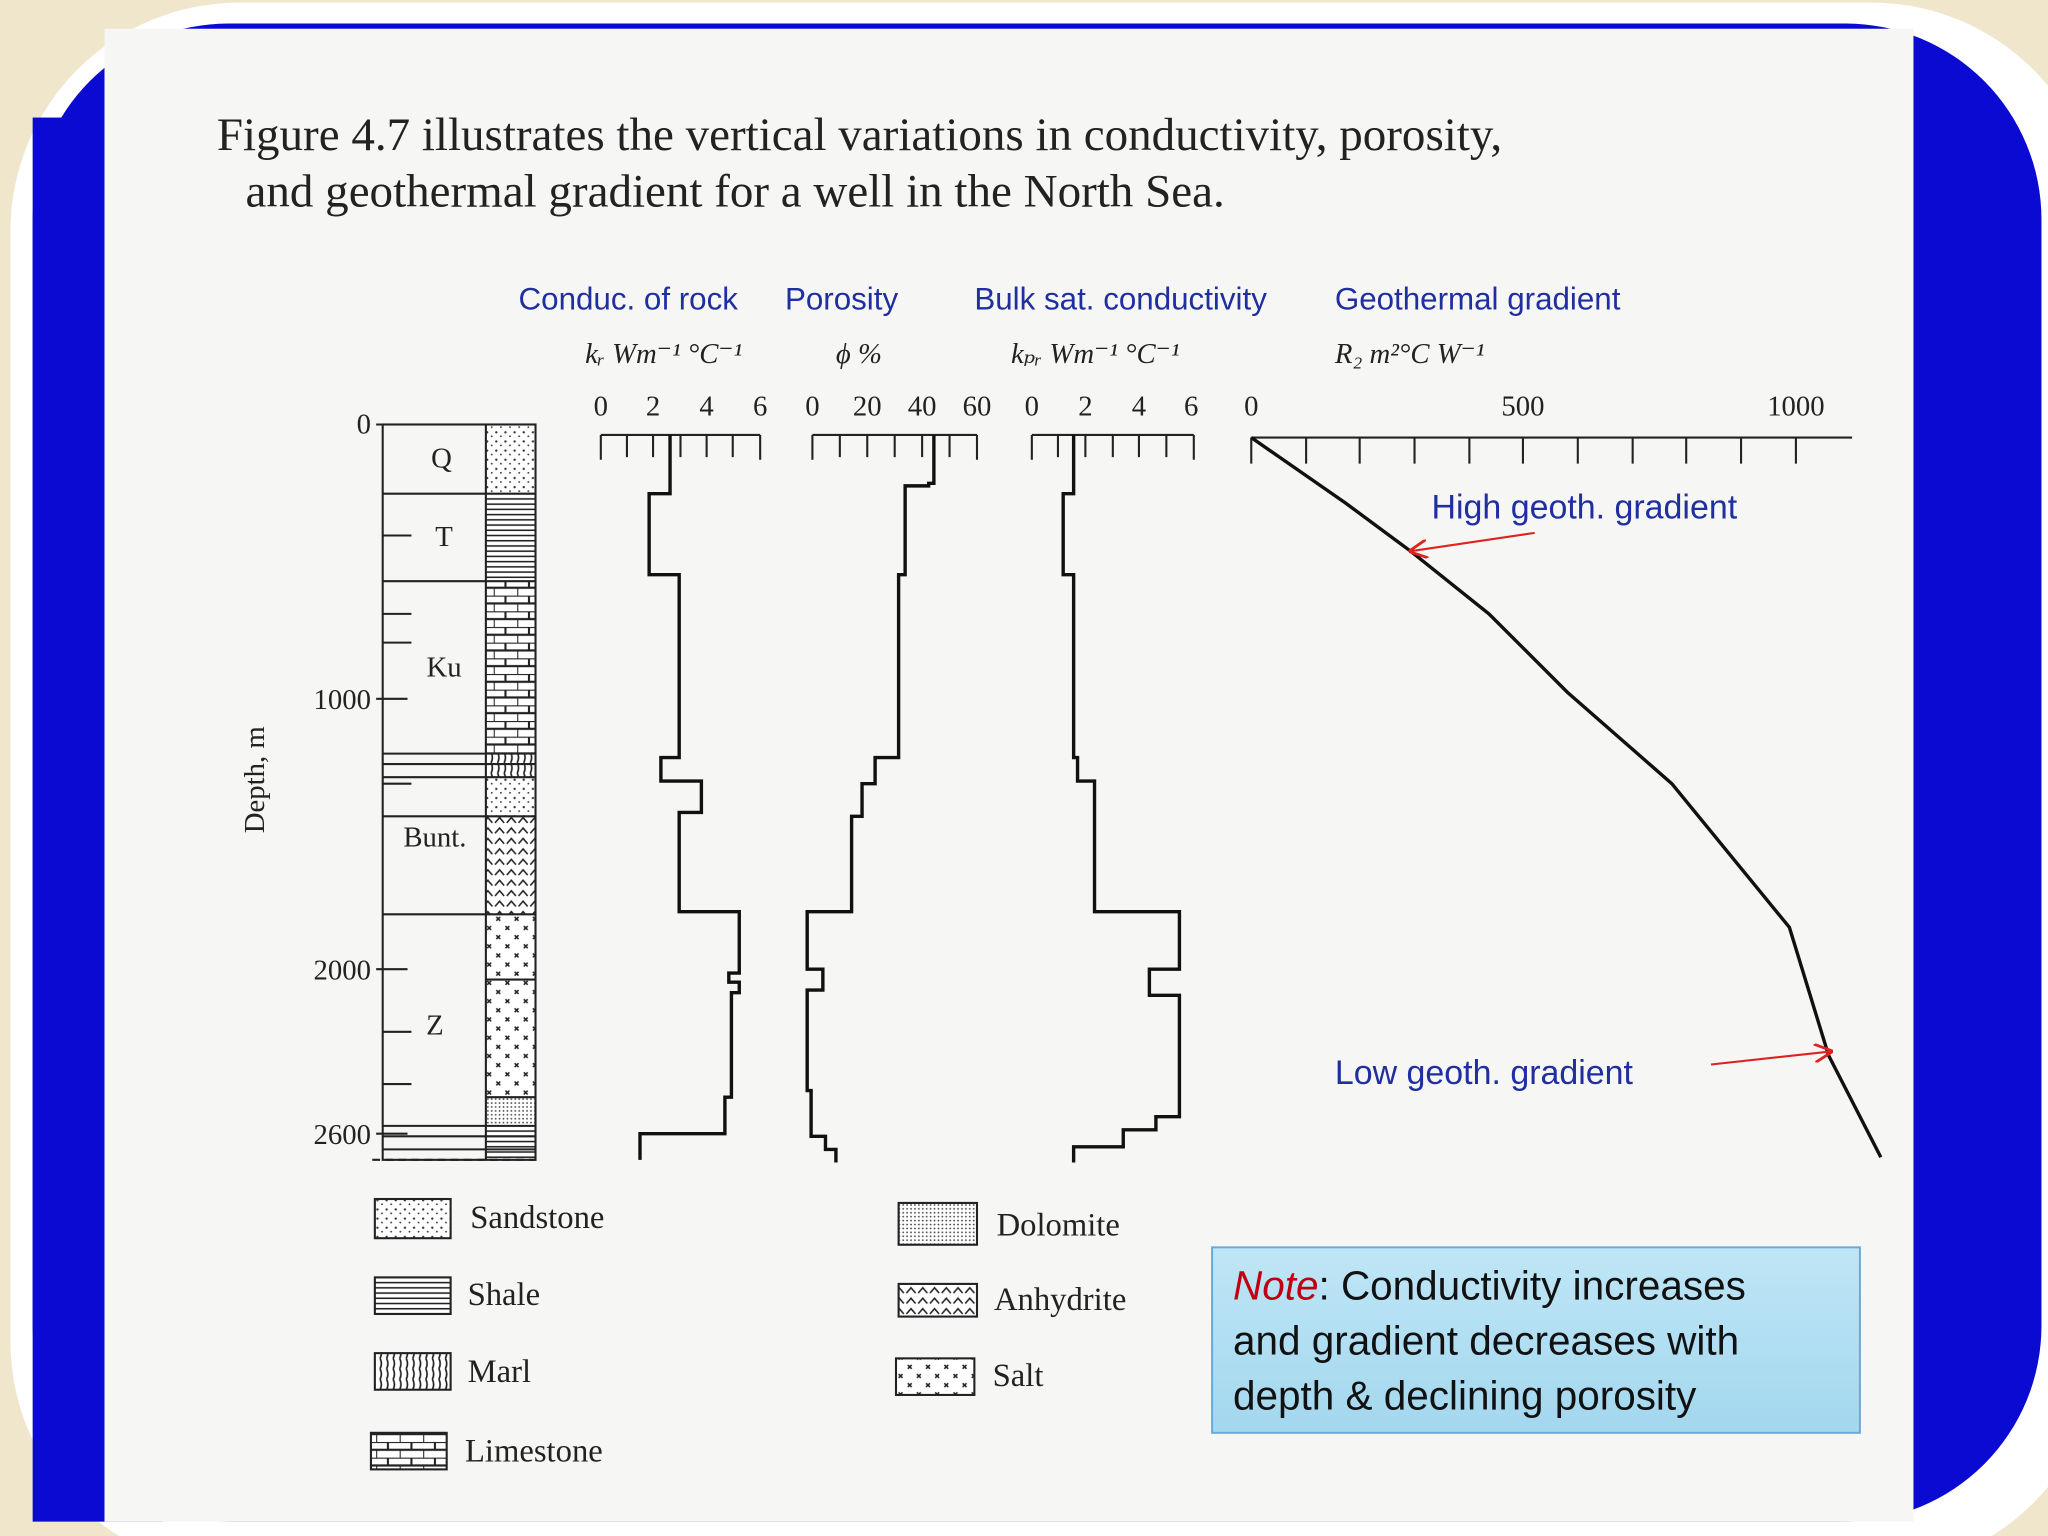 This screenshot has height=1536, width=2048. I want to click on panel-unit: R₂ m²°C W⁻¹, so click(1409, 354).